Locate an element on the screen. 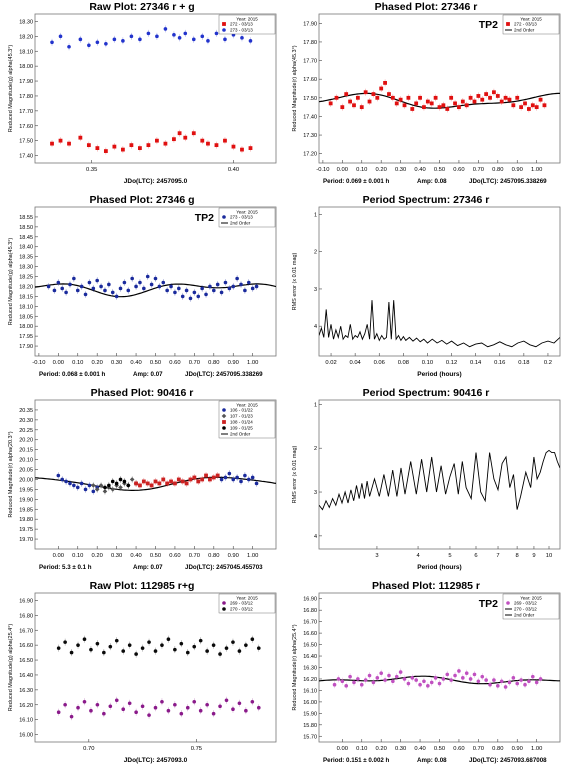 The width and height of the screenshot is (567, 777). x-tick-label: 0.90 is located at coordinates (233, 363).